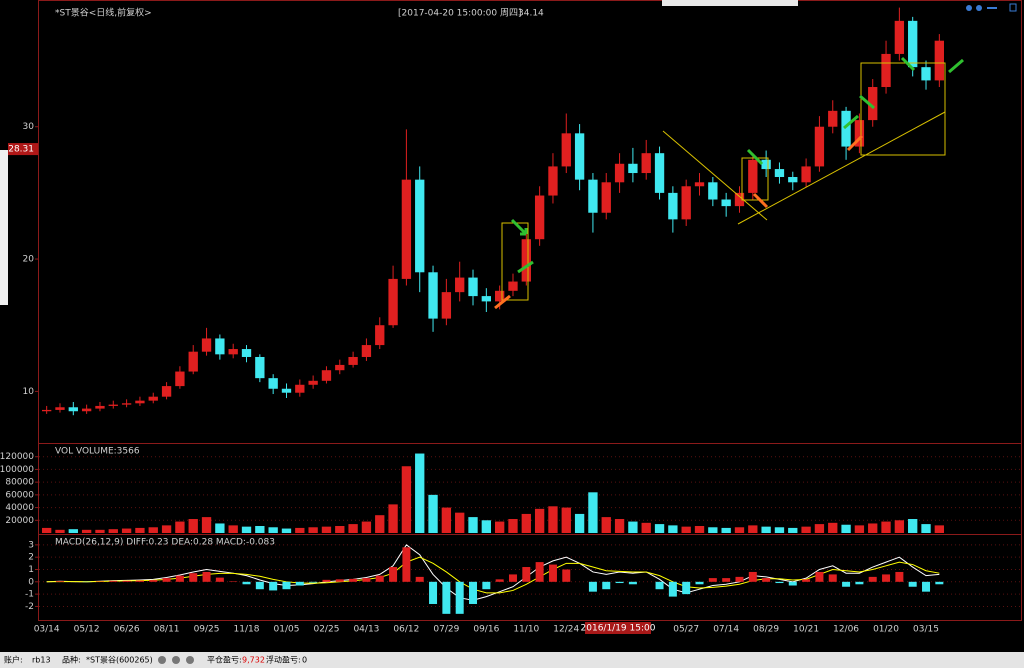  I want to click on x-tick-label: 03/15, so click(926, 630).